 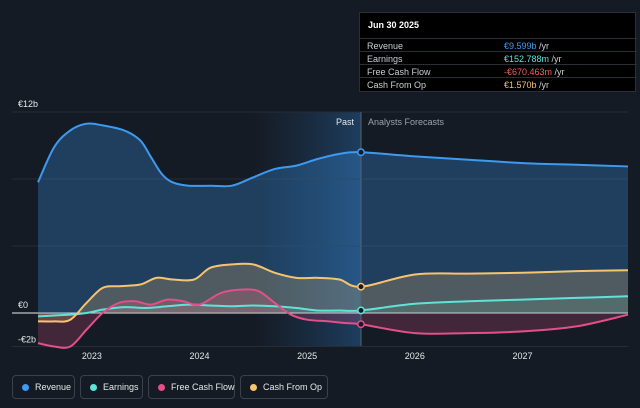 What do you see at coordinates (399, 72) in the screenshot?
I see `tooltip-row-label: Free Cash Flow` at bounding box center [399, 72].